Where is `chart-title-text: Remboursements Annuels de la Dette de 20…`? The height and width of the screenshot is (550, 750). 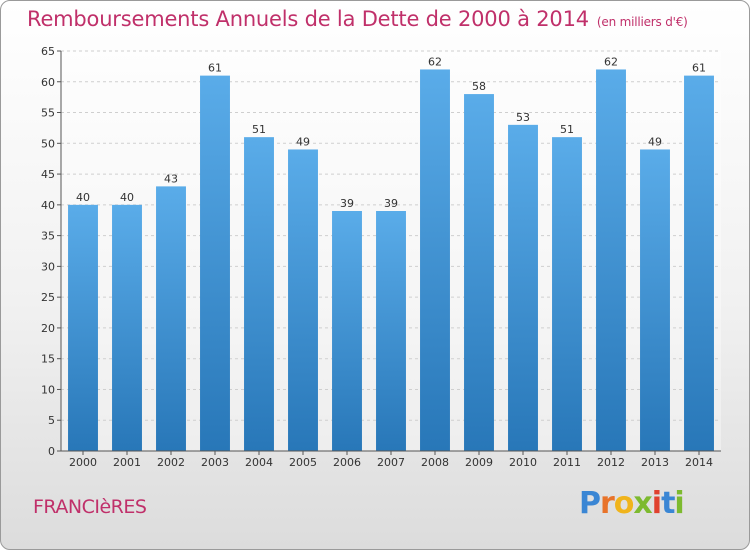
chart-title-text: Remboursements Annuels de la Dette de 20… is located at coordinates (308, 19).